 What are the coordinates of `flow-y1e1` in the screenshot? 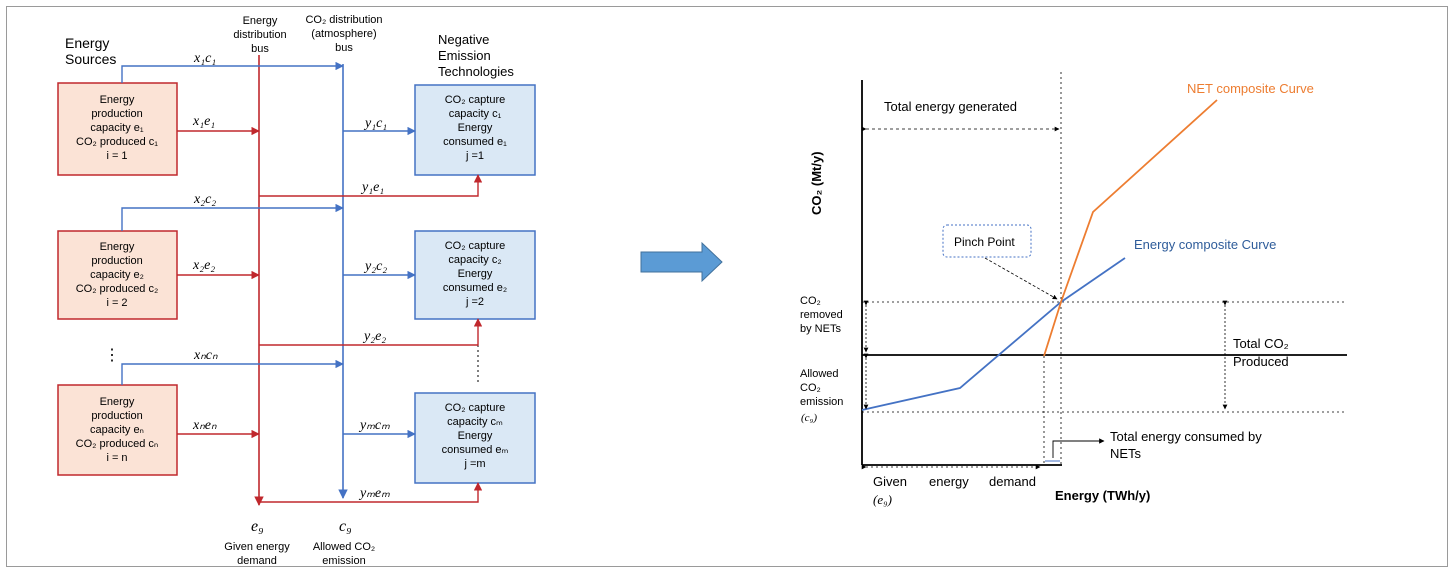 It's located at (371, 185).